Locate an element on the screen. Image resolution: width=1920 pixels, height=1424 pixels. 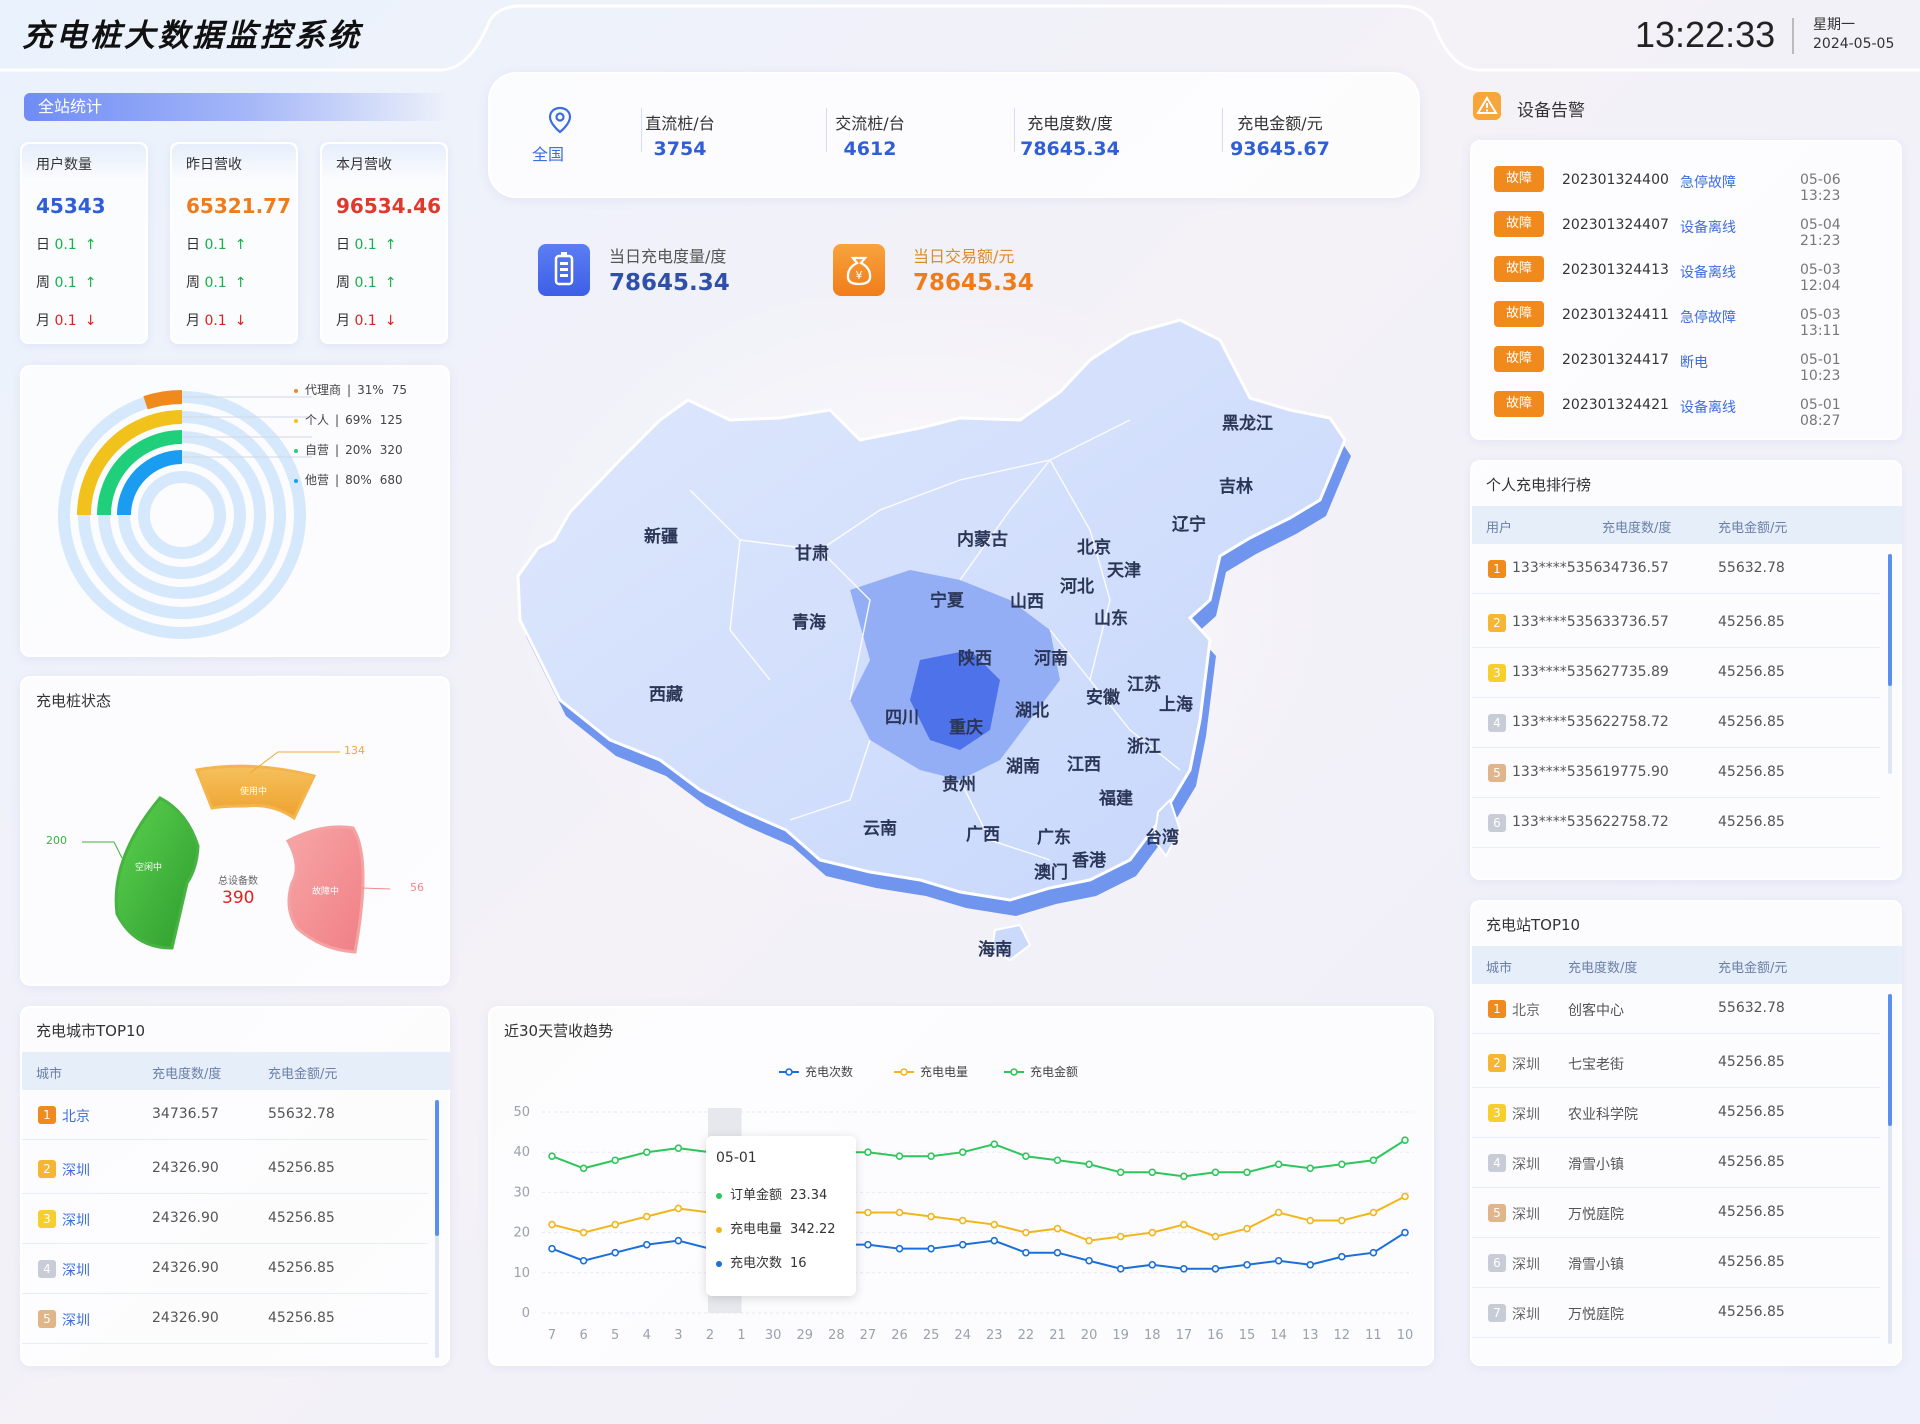
province-label: 海南 is located at coordinates (995, 950).